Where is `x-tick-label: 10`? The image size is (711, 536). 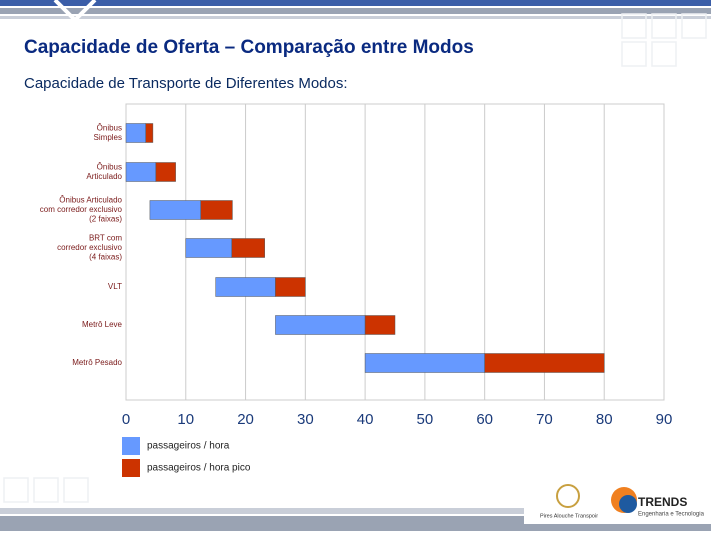
x-tick-label: 10 is located at coordinates (185, 419).